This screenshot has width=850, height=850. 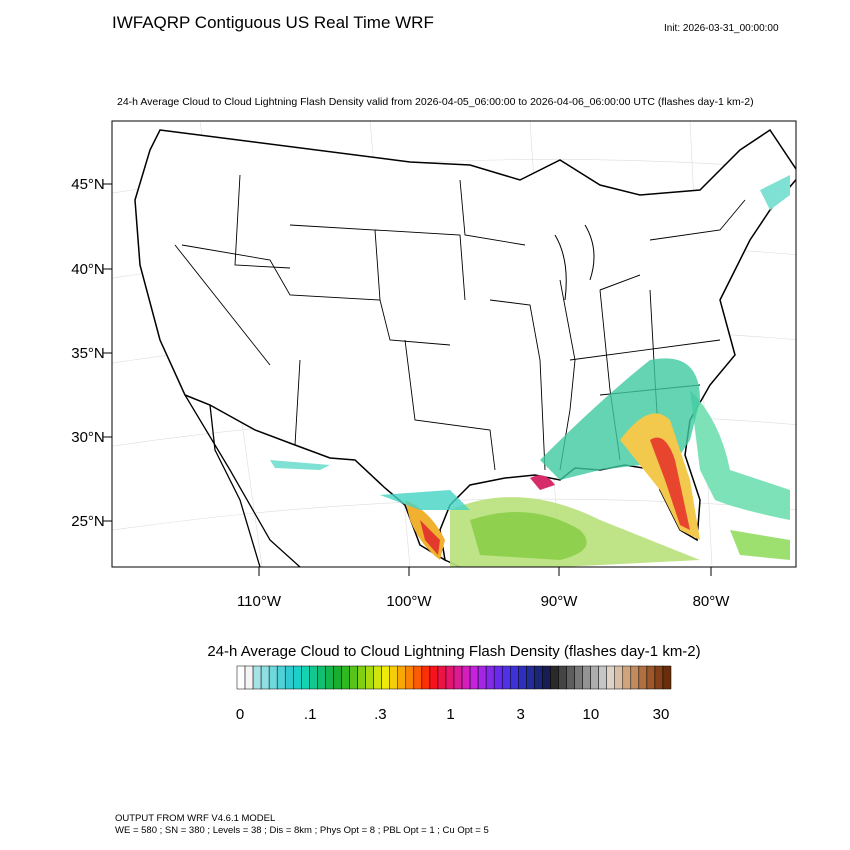 I want to click on lat-label: 35°N, so click(x=88, y=353).